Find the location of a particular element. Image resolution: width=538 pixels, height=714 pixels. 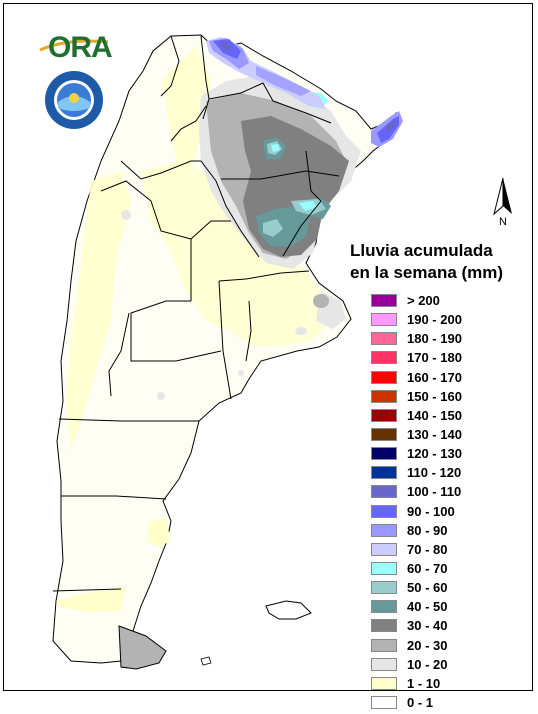

legend-label: 130 - 140 is located at coordinates (434, 434).